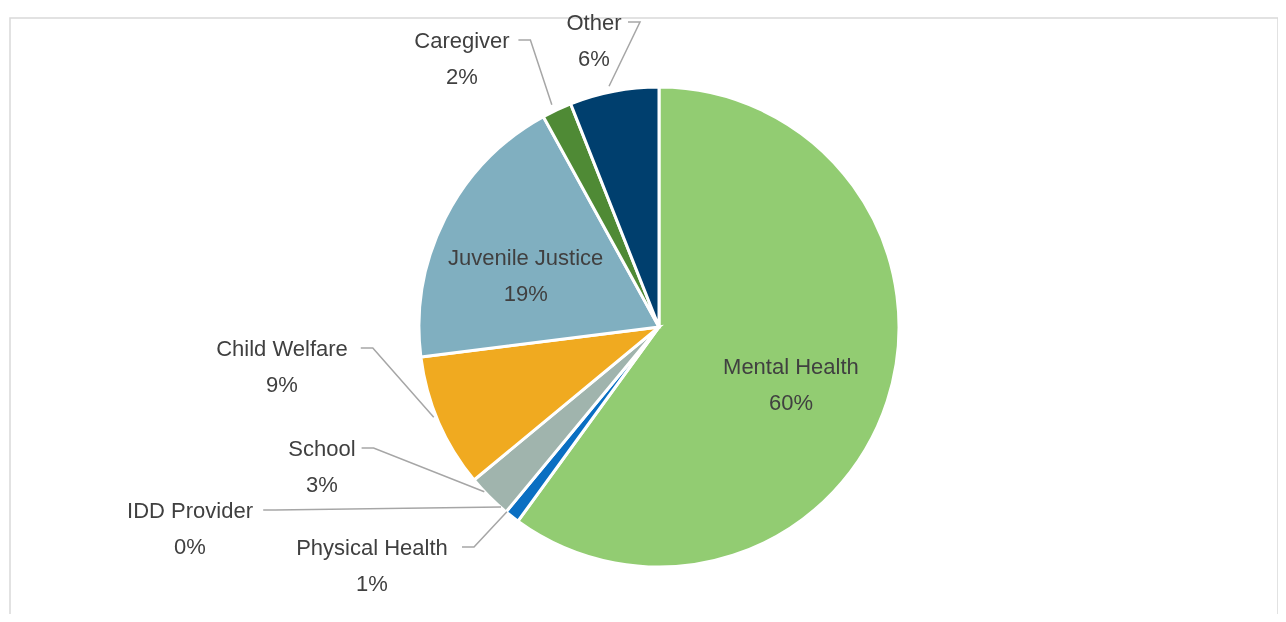 This screenshot has height=622, width=1286. What do you see at coordinates (526, 257) in the screenshot?
I see `slice-label: Juvenile Justice` at bounding box center [526, 257].